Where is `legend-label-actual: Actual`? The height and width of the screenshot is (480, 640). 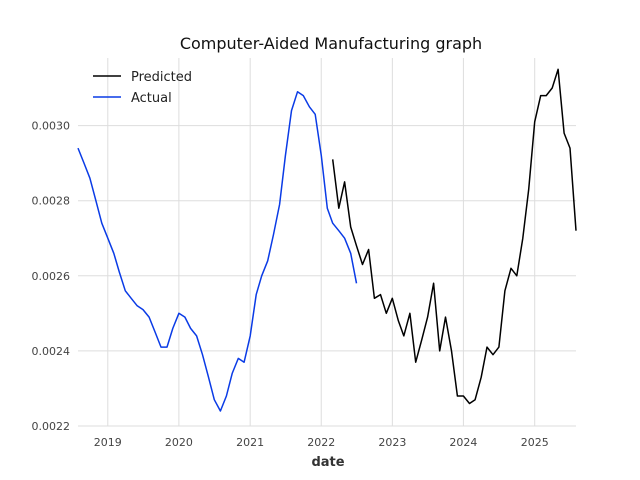
legend-label-actual: Actual is located at coordinates (151, 98).